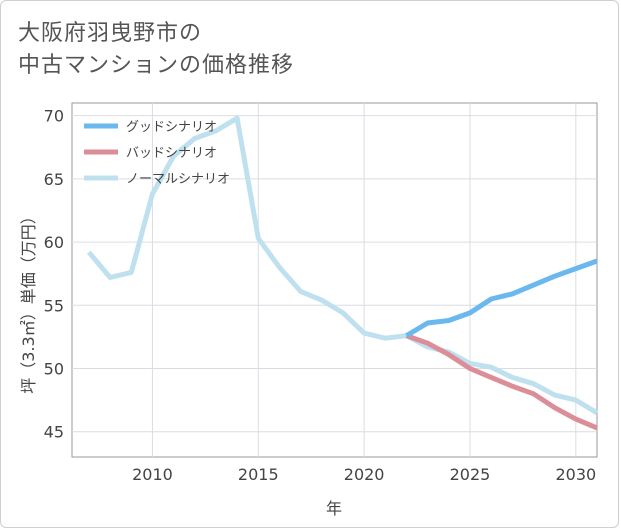 The height and width of the screenshot is (530, 621). What do you see at coordinates (364, 474) in the screenshot?
I see `x-tick-label: 2020` at bounding box center [364, 474].